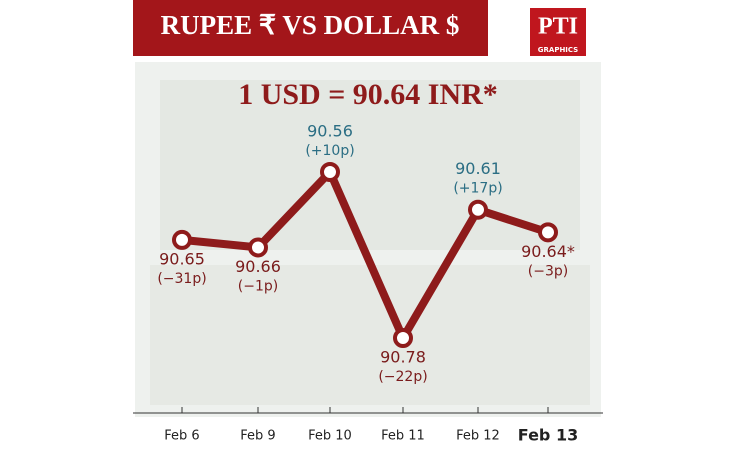 The width and height of the screenshot is (750, 450). I want to click on value-label: 90.78, so click(403, 357).